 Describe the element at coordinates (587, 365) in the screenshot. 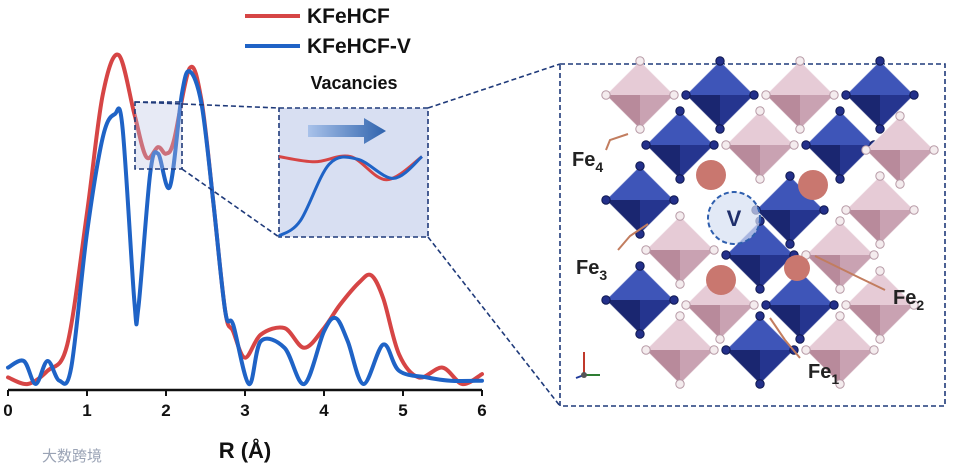

I see `axis-triad-icon` at that location.